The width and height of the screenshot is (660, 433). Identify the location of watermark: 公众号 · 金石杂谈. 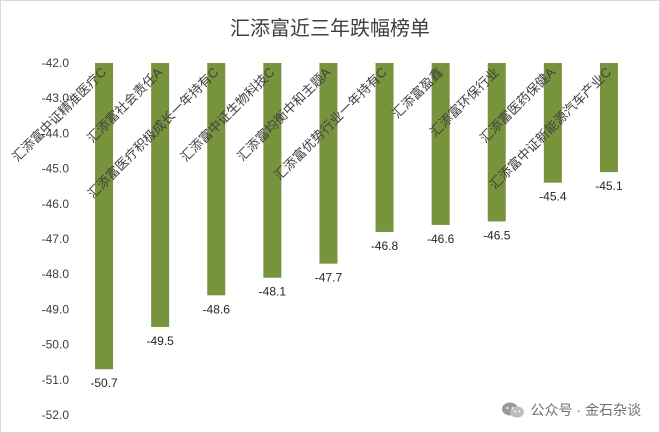
(571, 410).